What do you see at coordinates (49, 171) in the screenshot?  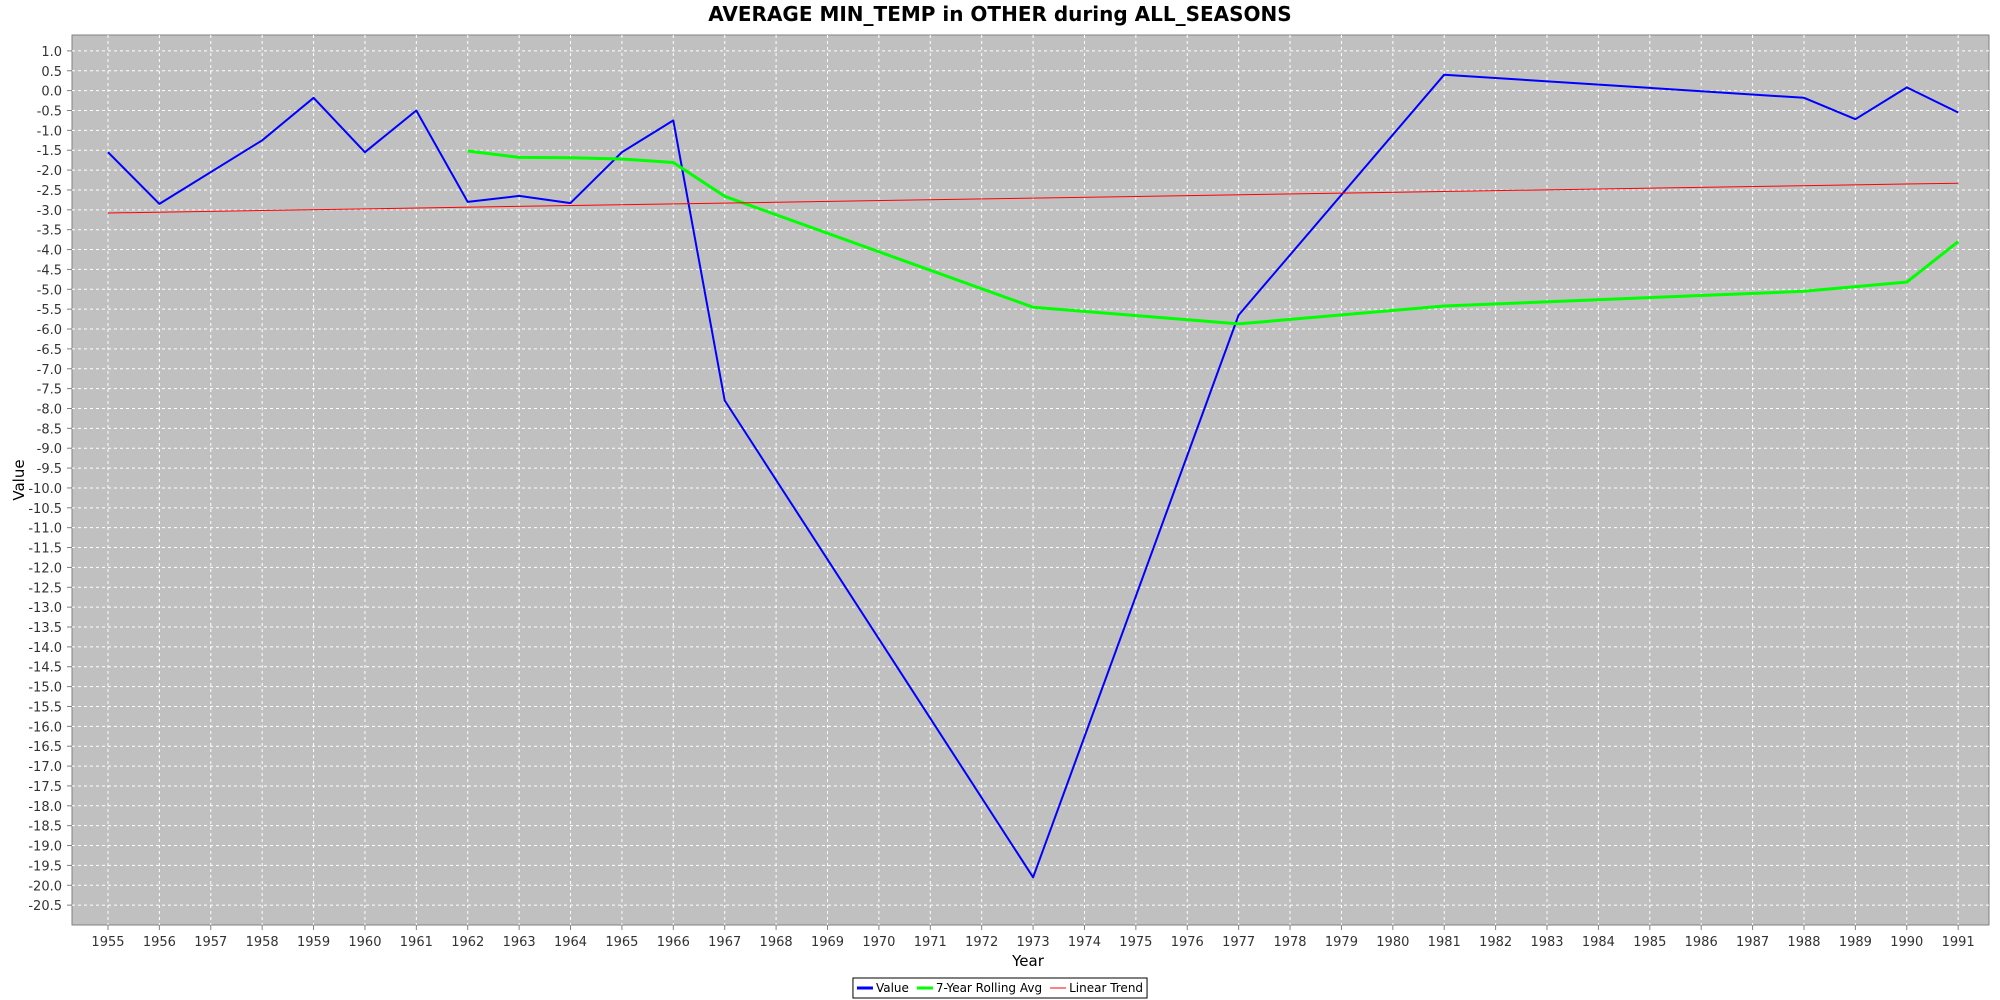 I see `y-tick-label: -2.0` at bounding box center [49, 171].